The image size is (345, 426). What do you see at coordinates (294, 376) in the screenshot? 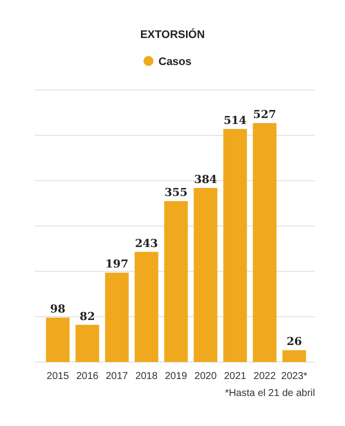
I see `x-tick-label: 2023*` at bounding box center [294, 376].